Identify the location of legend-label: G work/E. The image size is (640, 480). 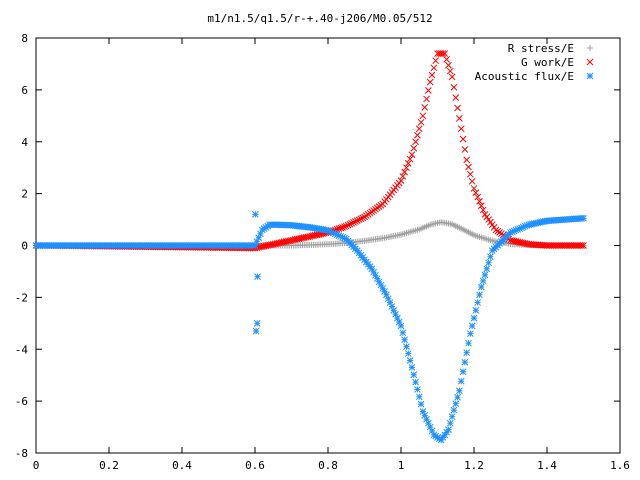
(547, 62).